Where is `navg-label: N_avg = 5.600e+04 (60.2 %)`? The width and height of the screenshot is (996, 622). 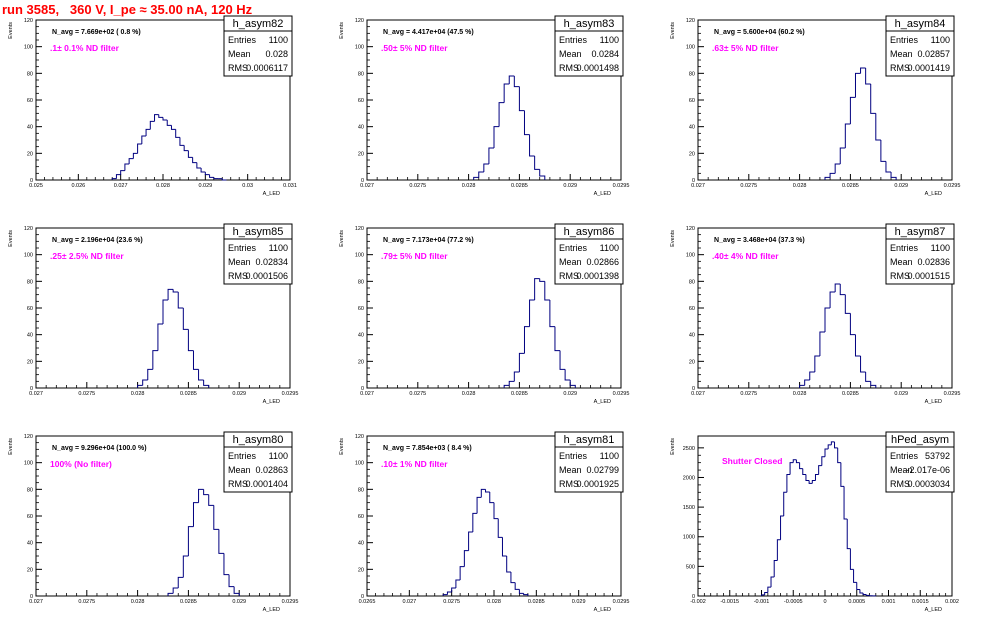
navg-label: N_avg = 5.600e+04 (60.2 %) is located at coordinates (759, 32).